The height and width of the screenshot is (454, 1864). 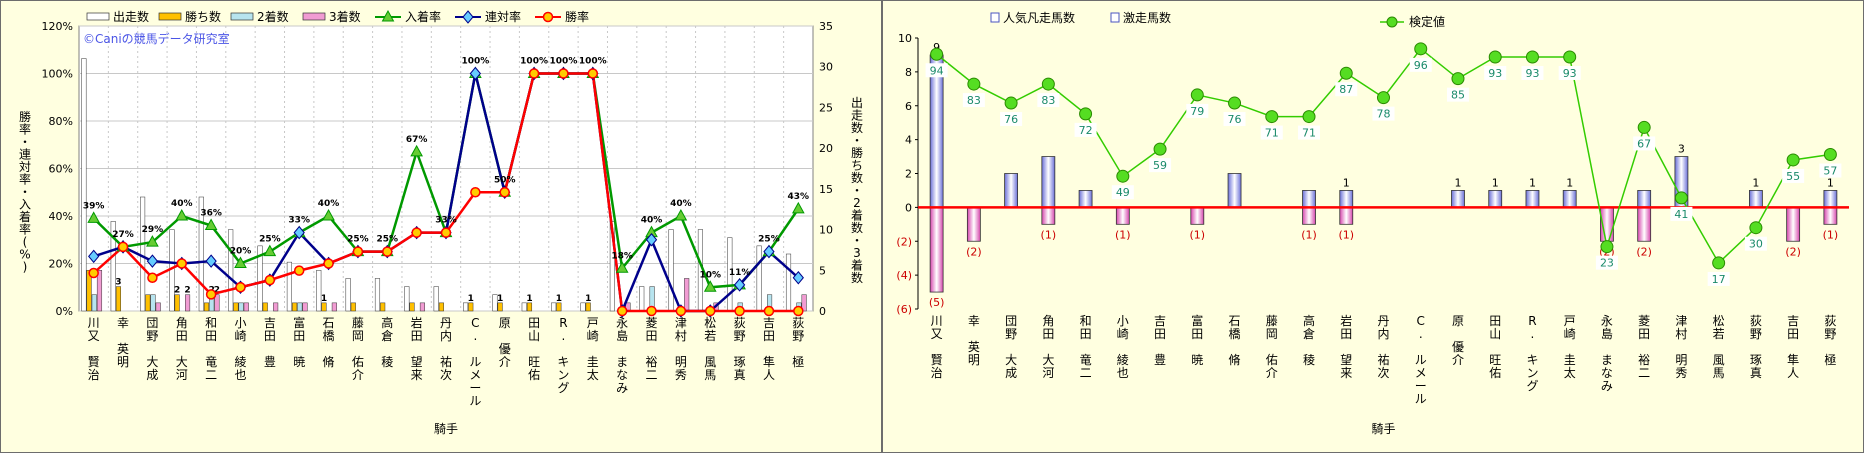 I want to click on svg-text: ル, so click(x=1421, y=360).